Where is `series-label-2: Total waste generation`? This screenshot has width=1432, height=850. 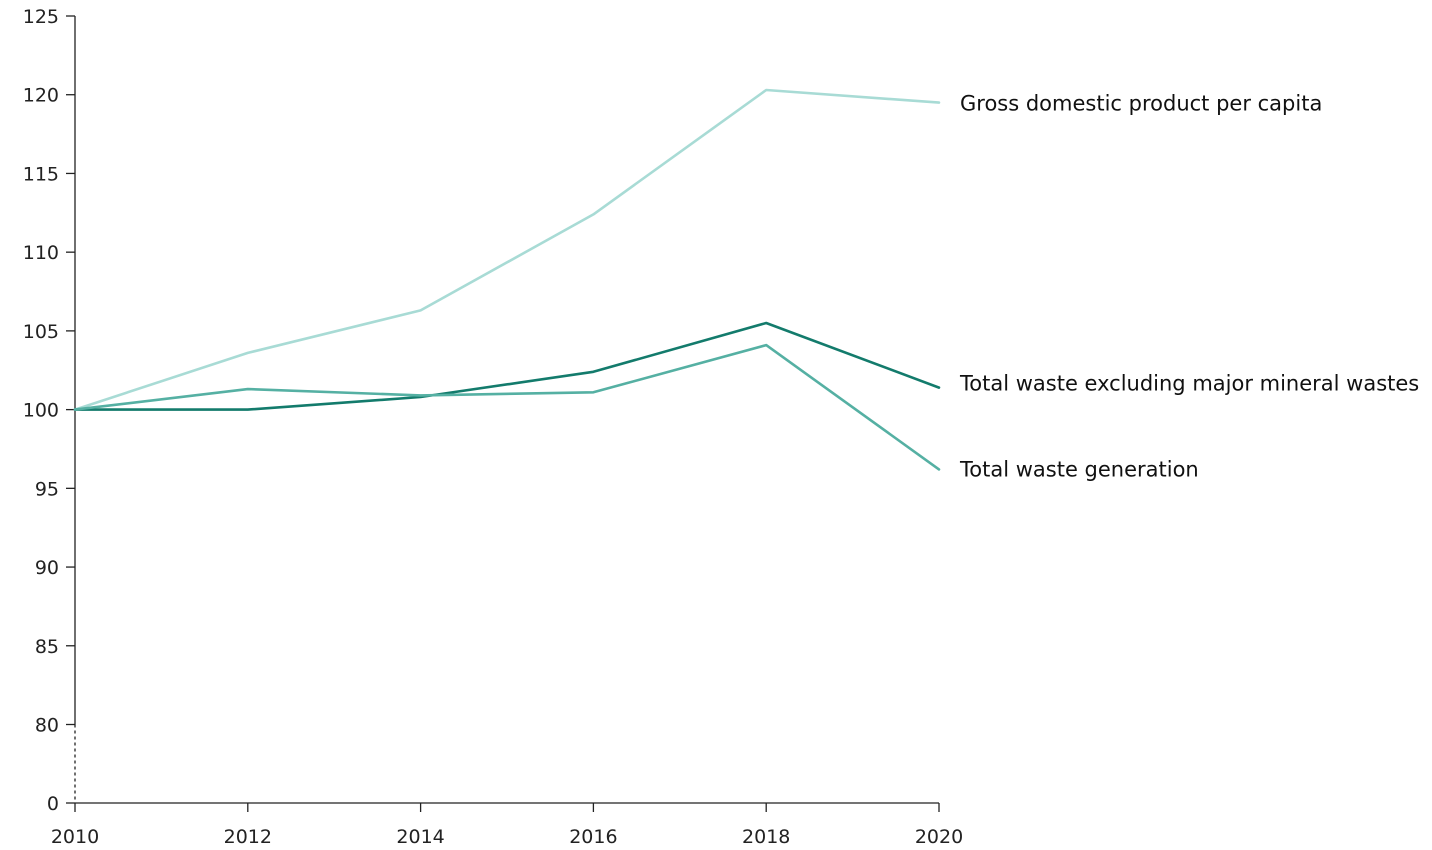 series-label-2: Total waste generation is located at coordinates (1079, 469).